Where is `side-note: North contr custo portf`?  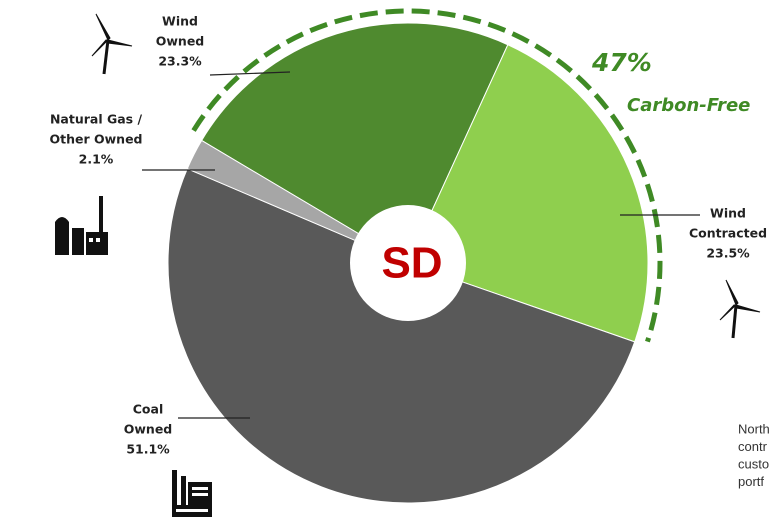
side-note: North contr custo portf is located at coordinates (754, 455).